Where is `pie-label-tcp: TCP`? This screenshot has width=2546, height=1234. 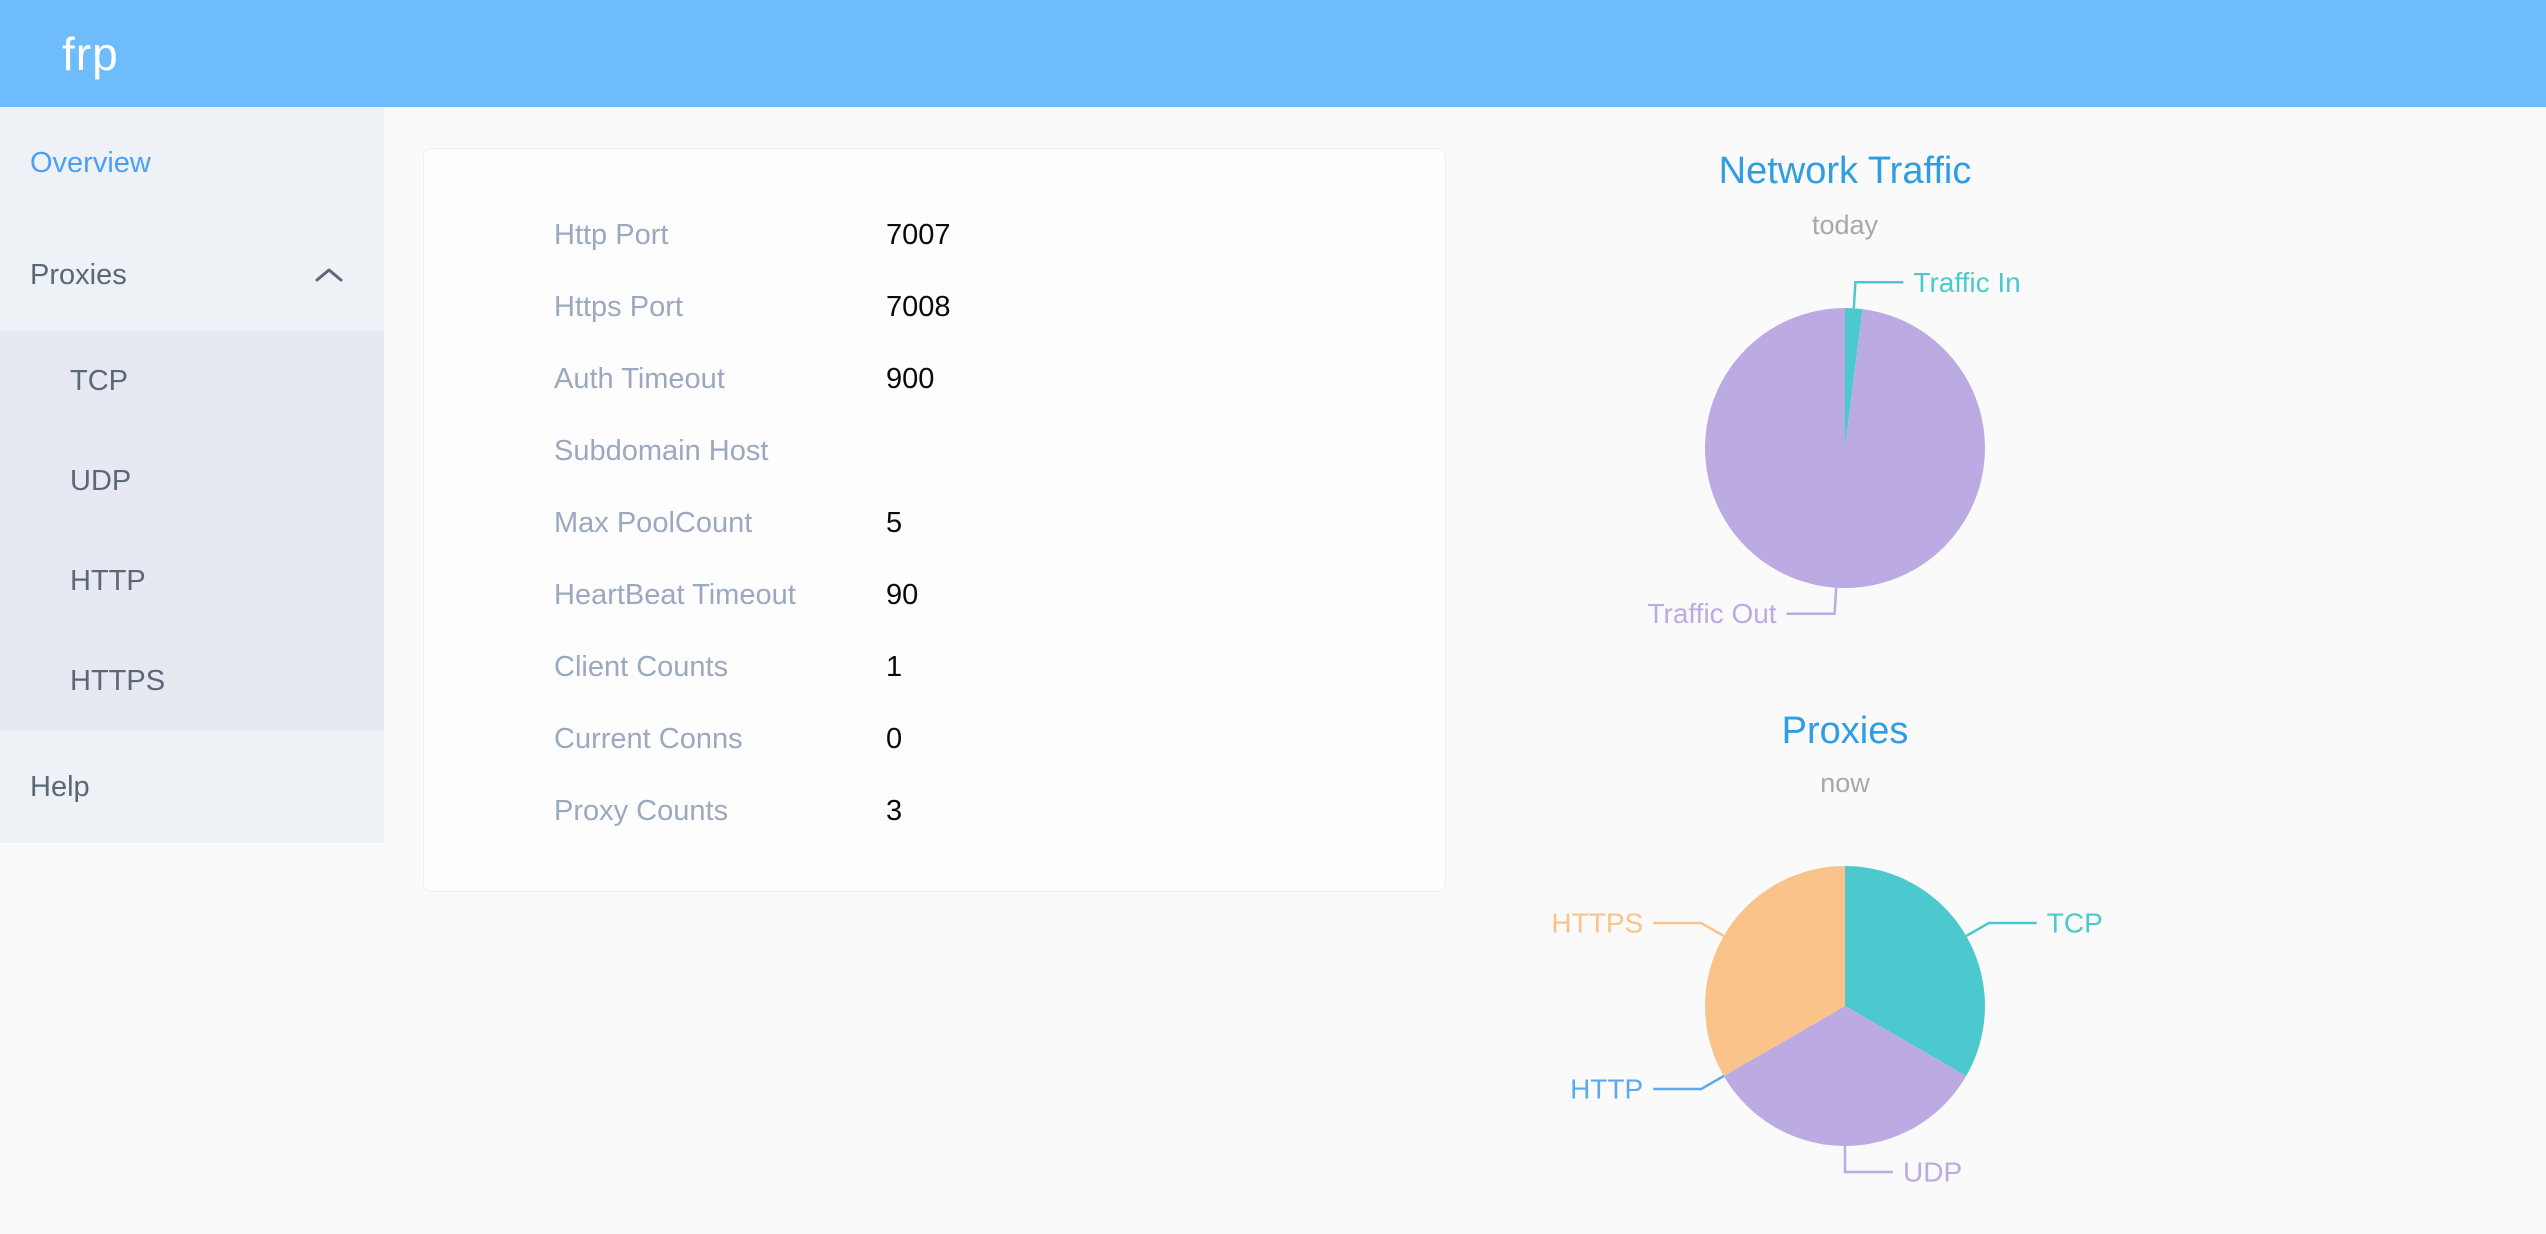 pie-label-tcp: TCP is located at coordinates (2075, 923).